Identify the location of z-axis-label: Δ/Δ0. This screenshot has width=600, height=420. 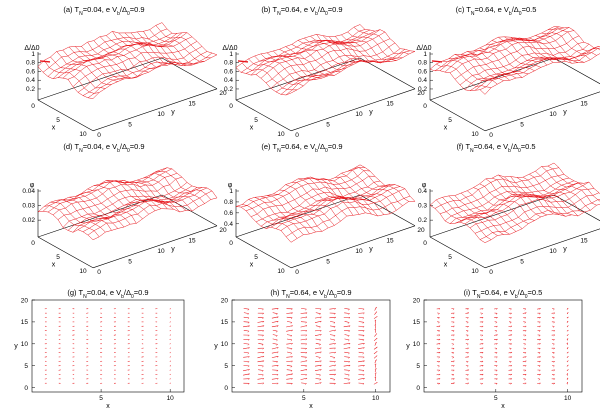
(31, 48).